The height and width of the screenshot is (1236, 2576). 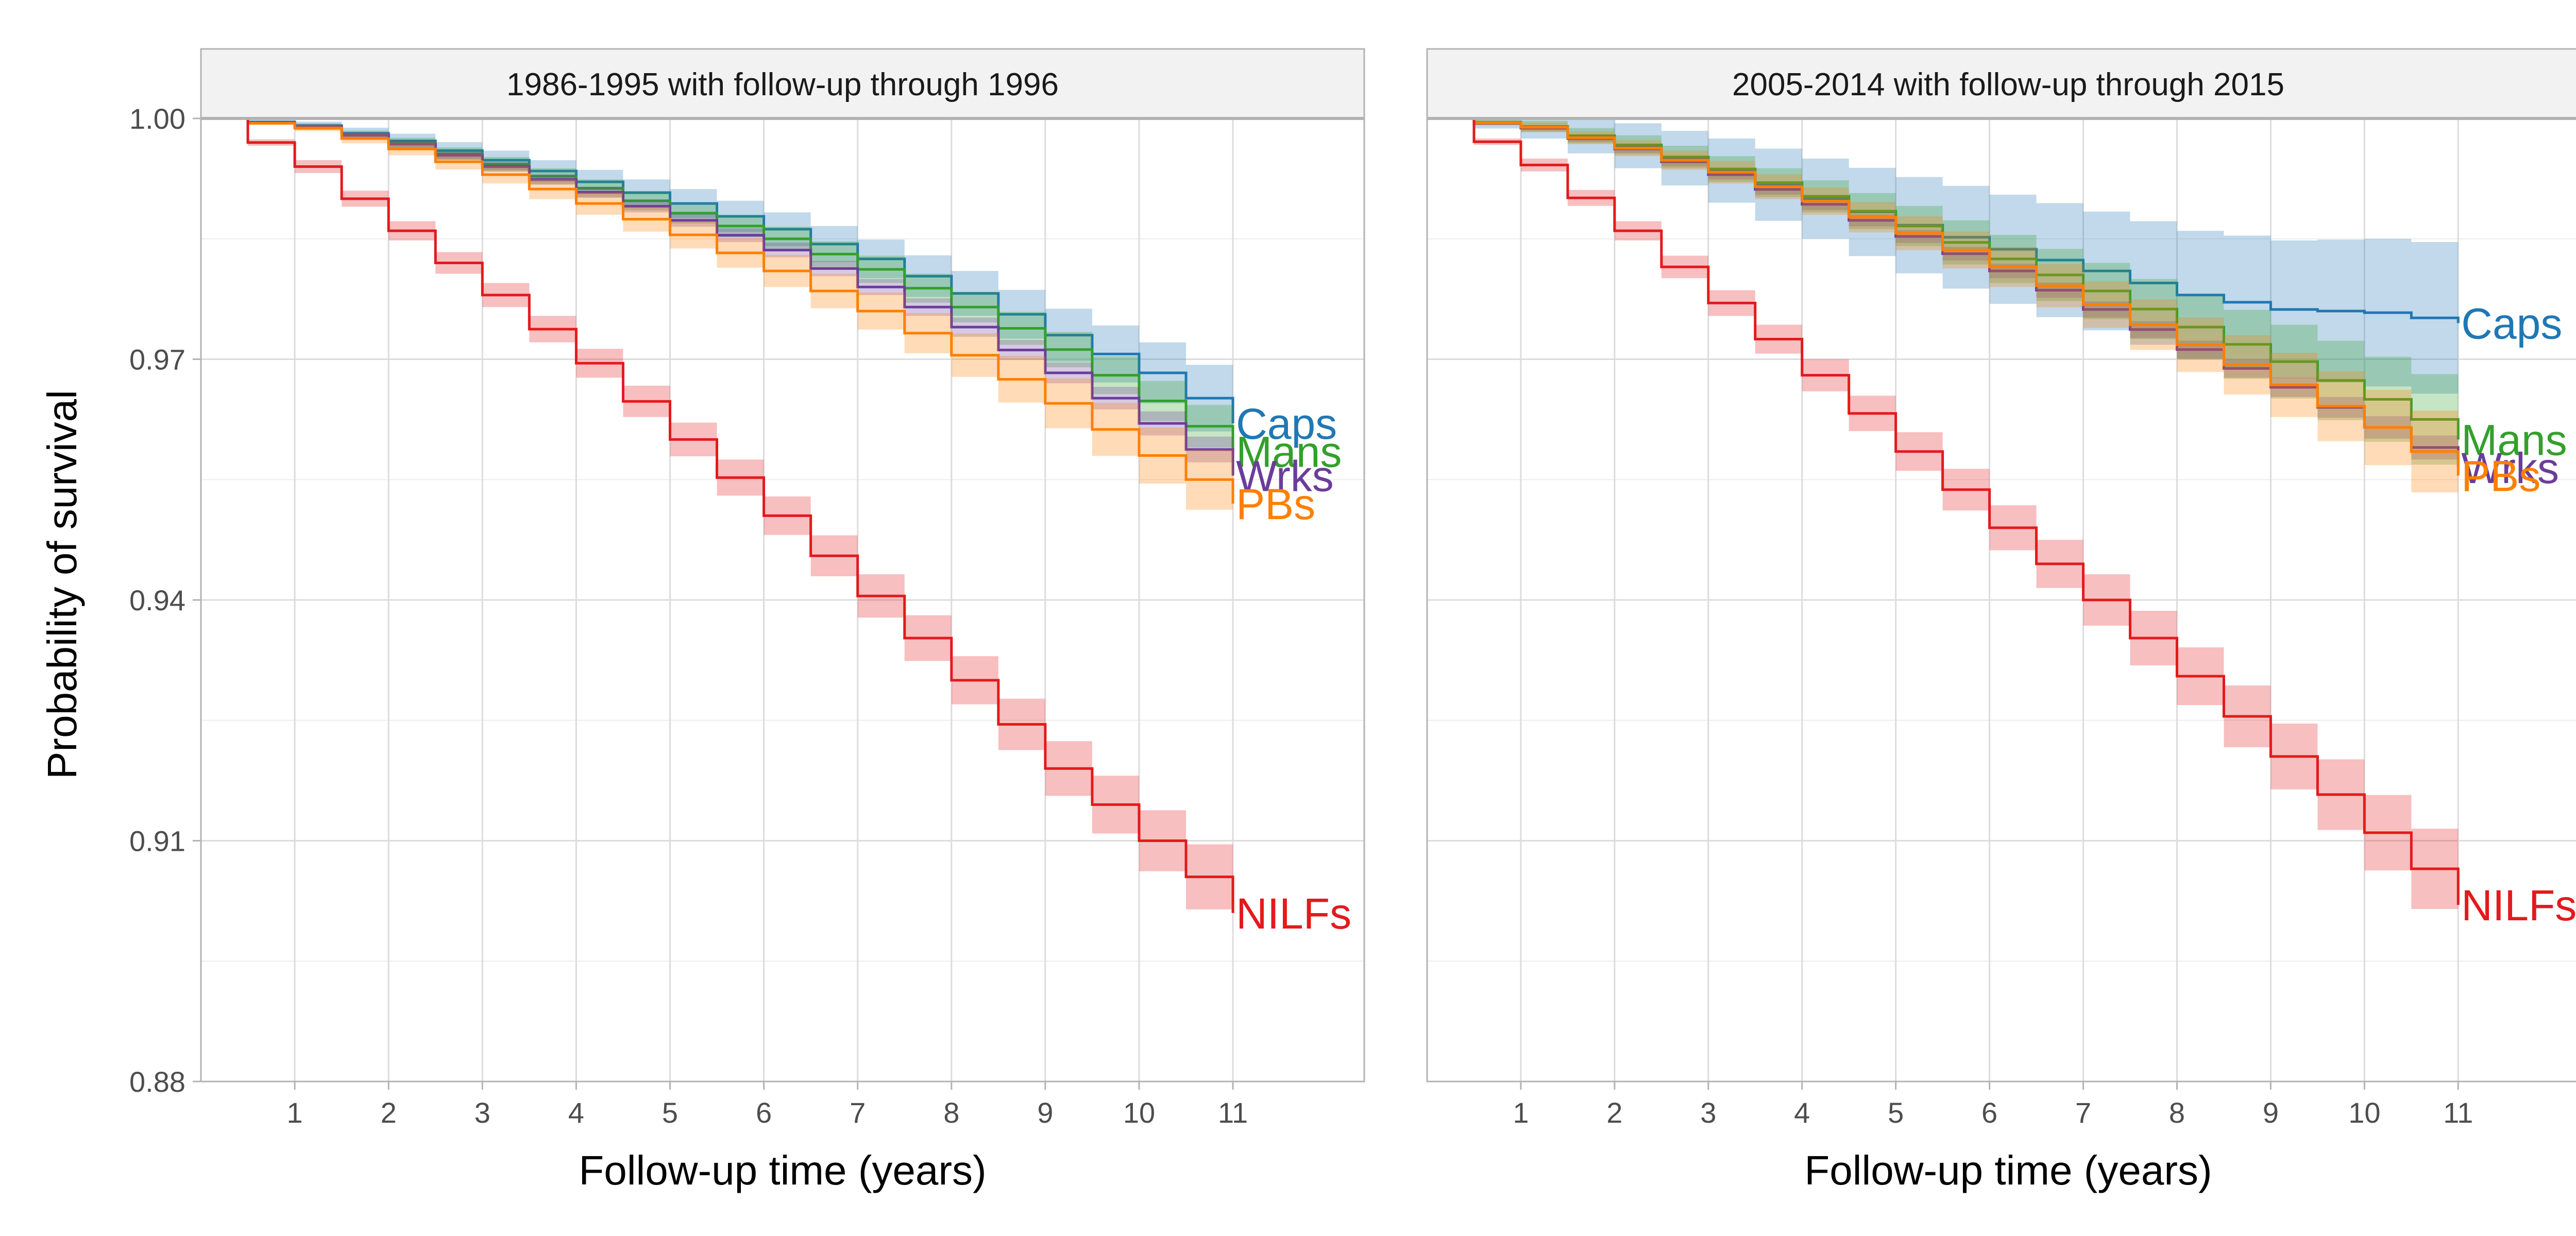 I want to click on panel-title: 2005-2014 with follow-up through 2015, so click(x=2008, y=84).